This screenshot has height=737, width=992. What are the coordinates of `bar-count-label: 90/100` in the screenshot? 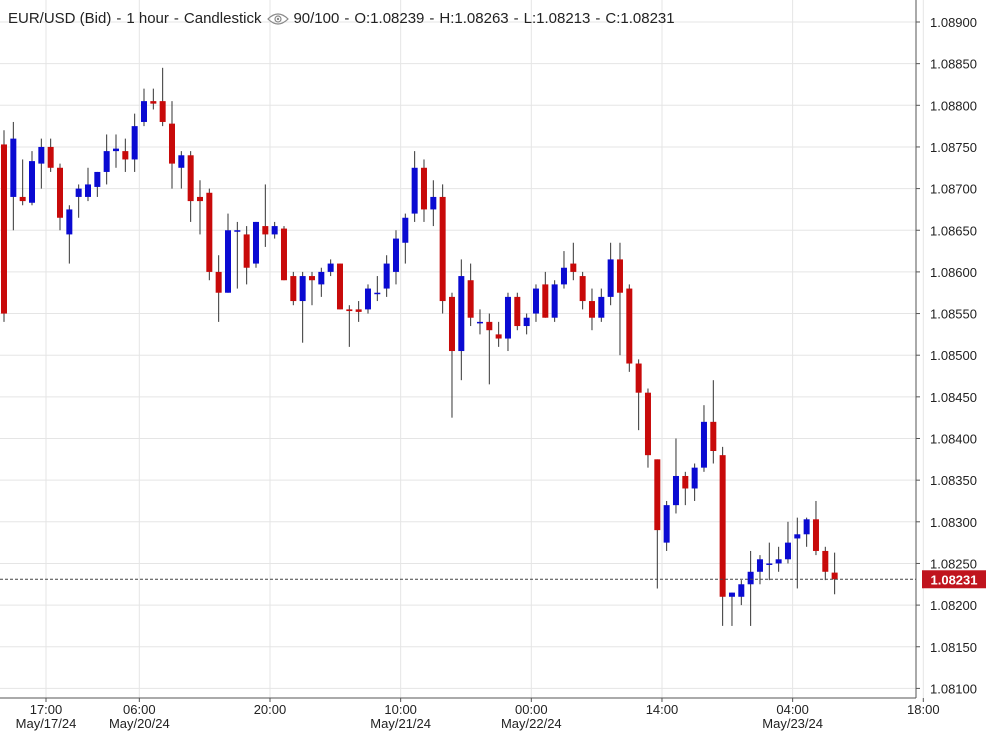 It's located at (316, 18).